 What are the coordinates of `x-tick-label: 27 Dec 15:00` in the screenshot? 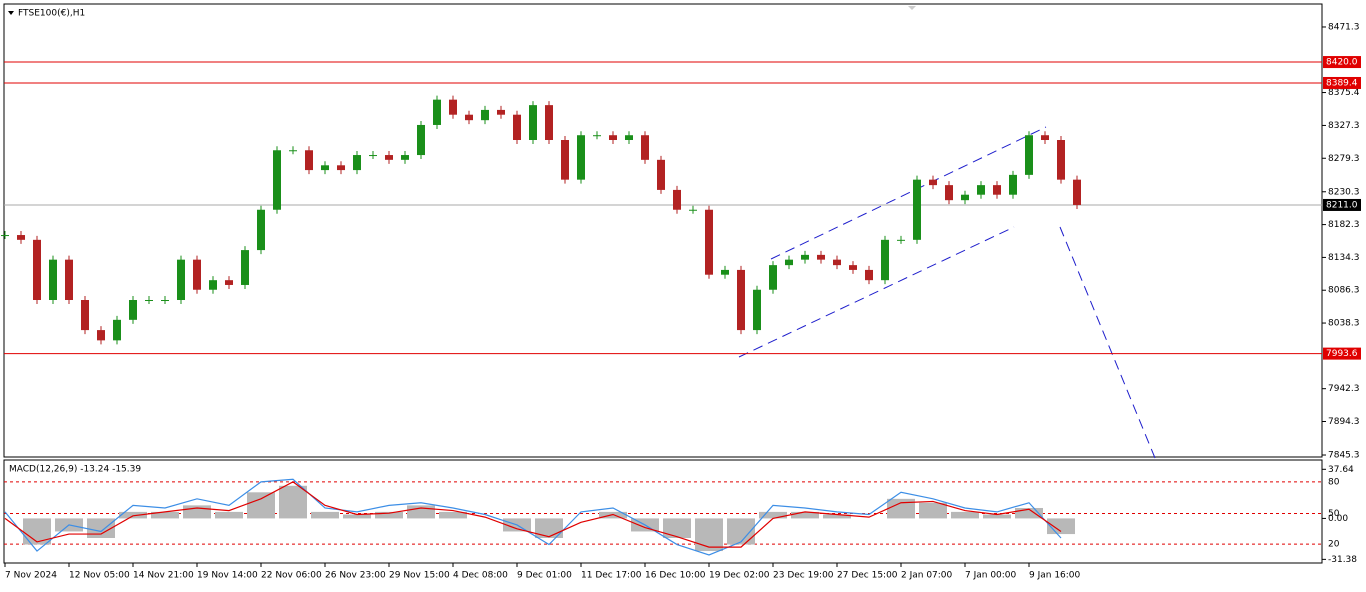 It's located at (867, 576).